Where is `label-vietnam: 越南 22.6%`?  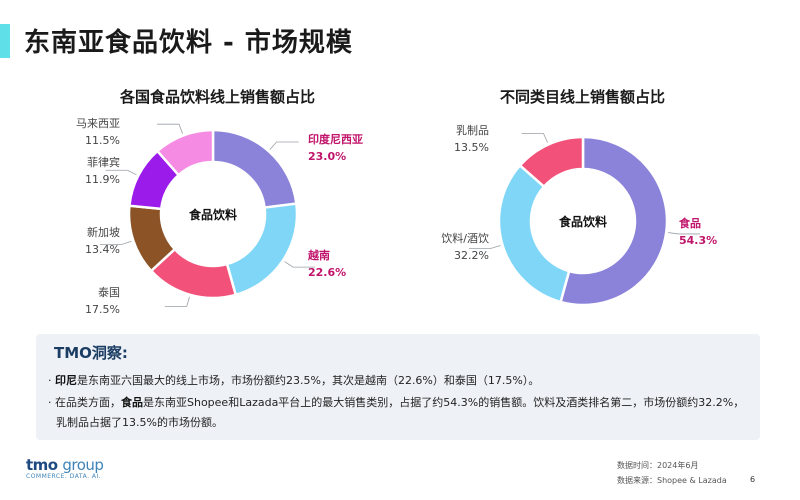 label-vietnam: 越南 22.6% is located at coordinates (327, 264).